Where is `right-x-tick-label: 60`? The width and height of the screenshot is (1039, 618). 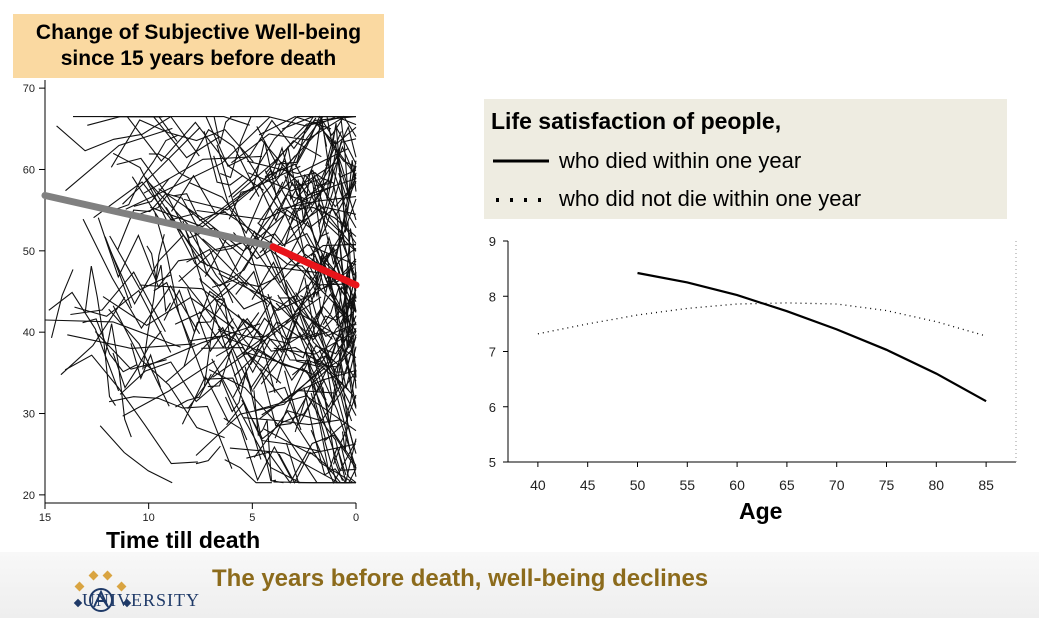
right-x-tick-label: 60 is located at coordinates (737, 485).